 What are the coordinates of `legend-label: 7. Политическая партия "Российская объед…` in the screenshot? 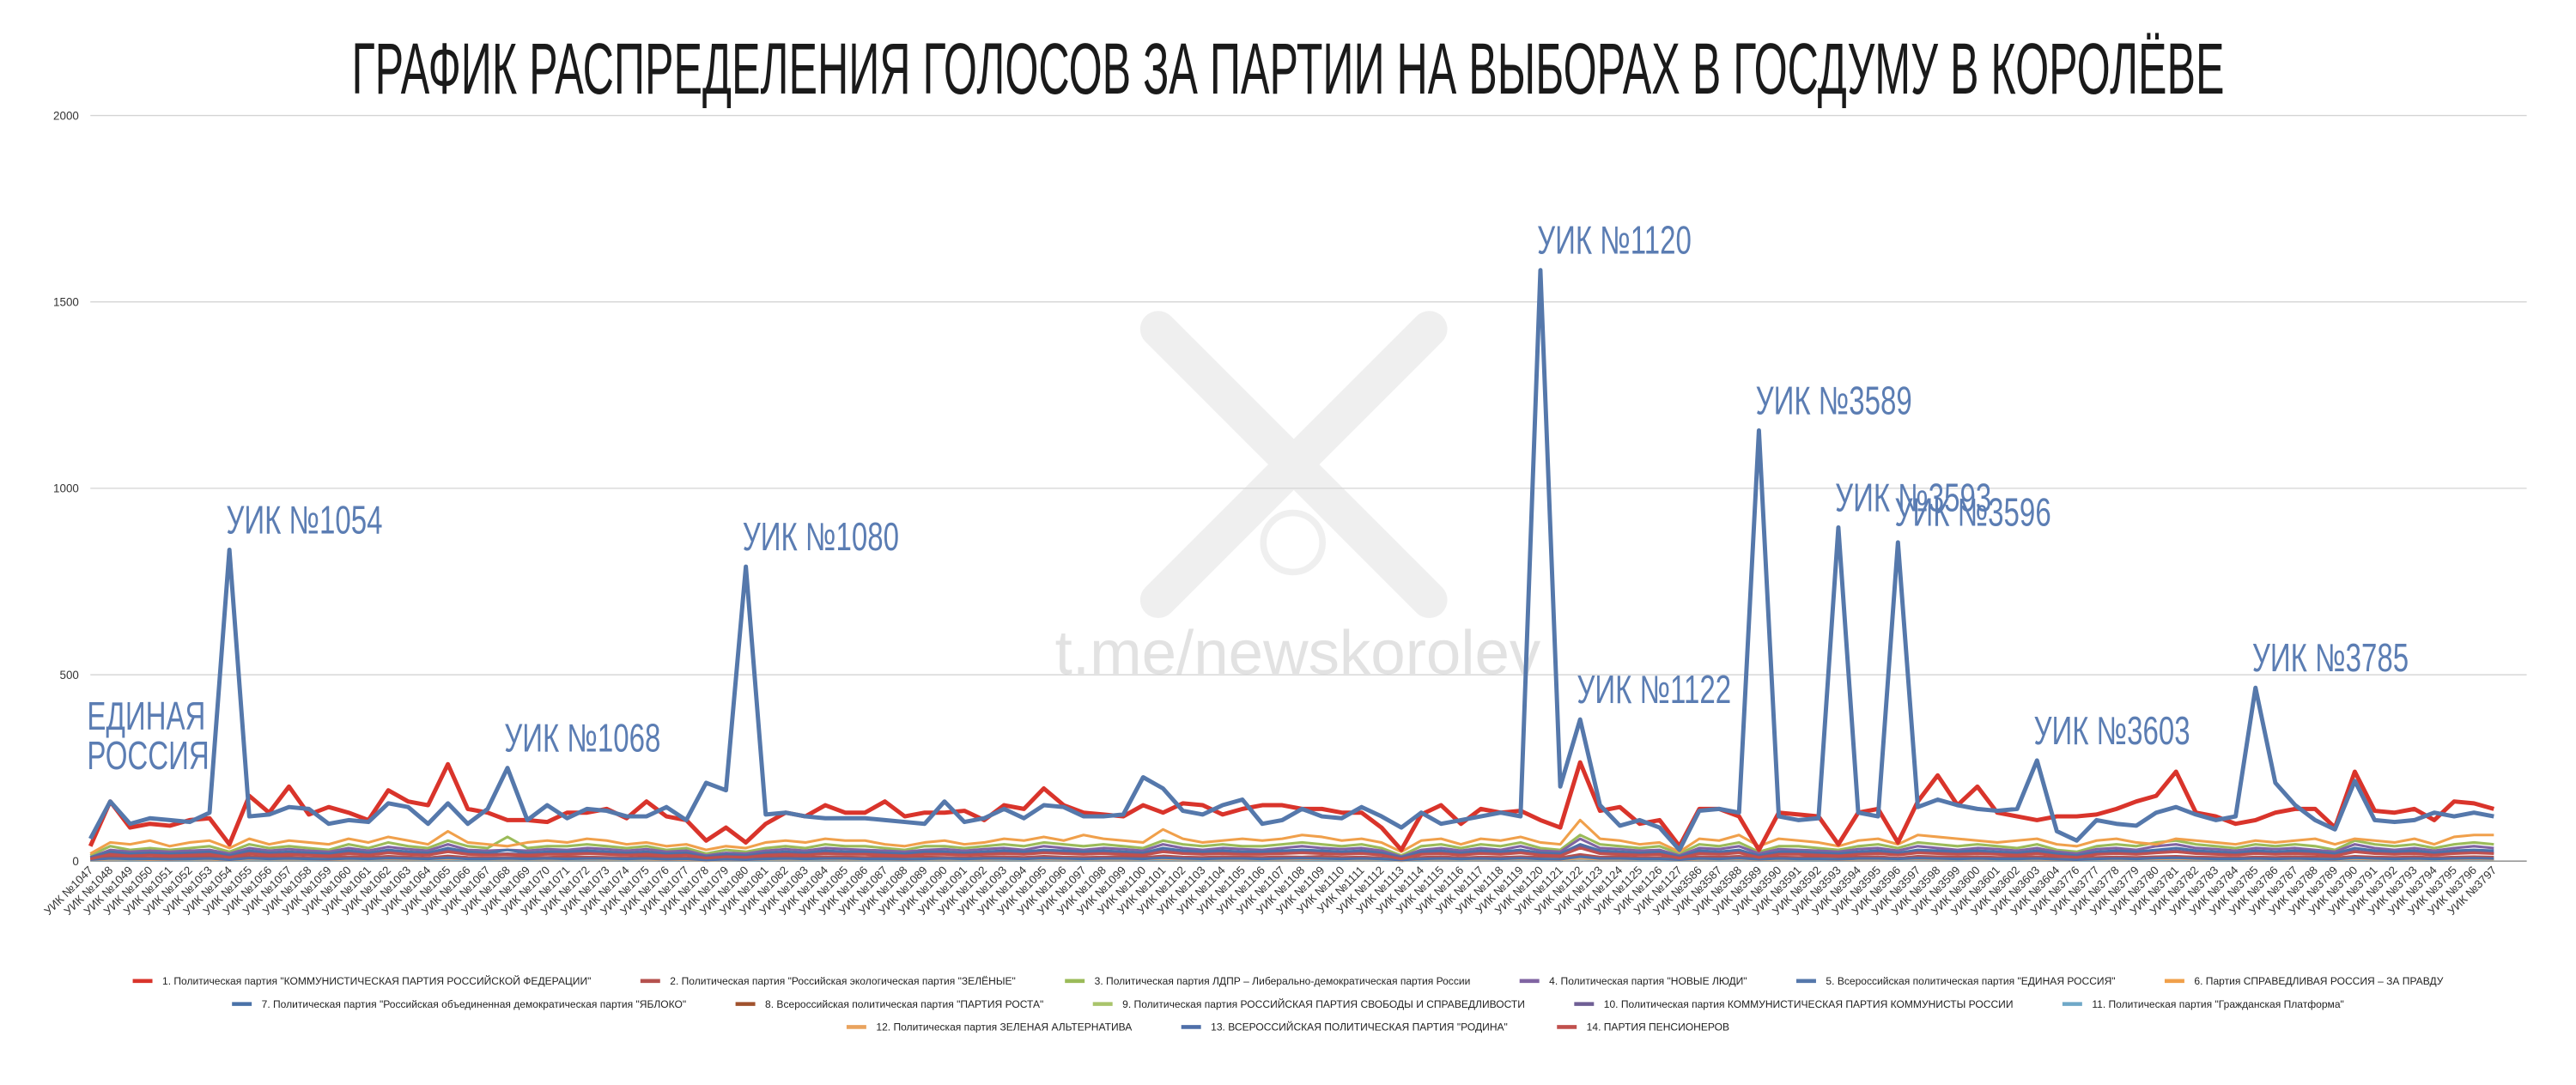 It's located at (474, 1004).